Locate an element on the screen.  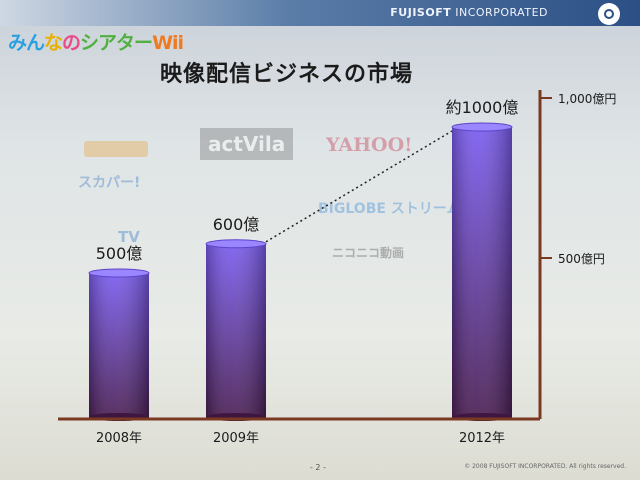
bg-logo-tv: TV is located at coordinates (129, 237).